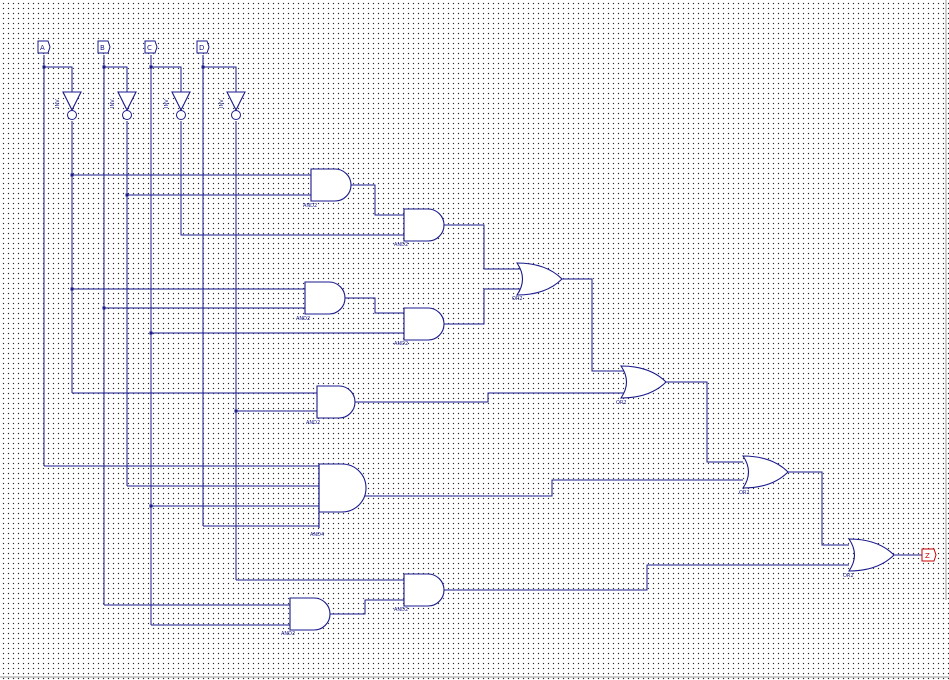 This screenshot has height=680, width=949. Describe the element at coordinates (177, 105) in the screenshot. I see `inverter-c: INV` at that location.